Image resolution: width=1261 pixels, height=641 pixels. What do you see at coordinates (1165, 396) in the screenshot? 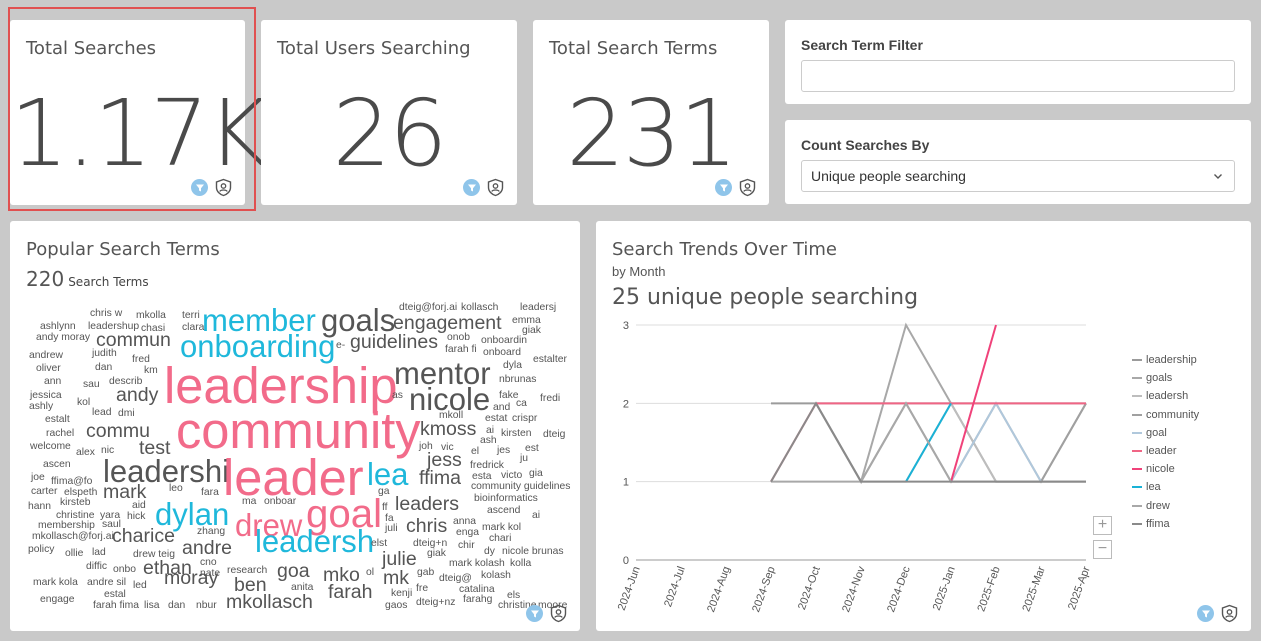
I see `legend-item: leadersh` at bounding box center [1165, 396].